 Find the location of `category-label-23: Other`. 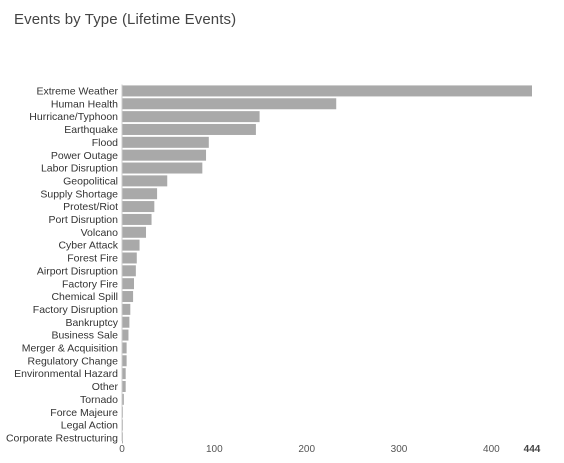

category-label-23: Other is located at coordinates (105, 387).